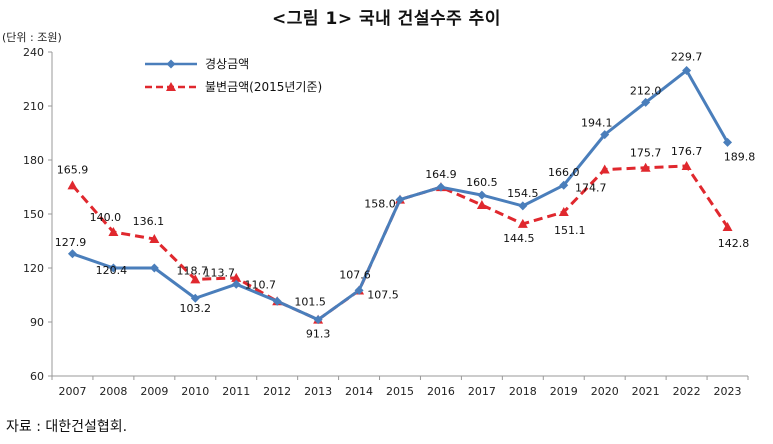 This screenshot has width=773, height=444. Describe the element at coordinates (33, 160) in the screenshot. I see `y-tick-label: 180` at that location.